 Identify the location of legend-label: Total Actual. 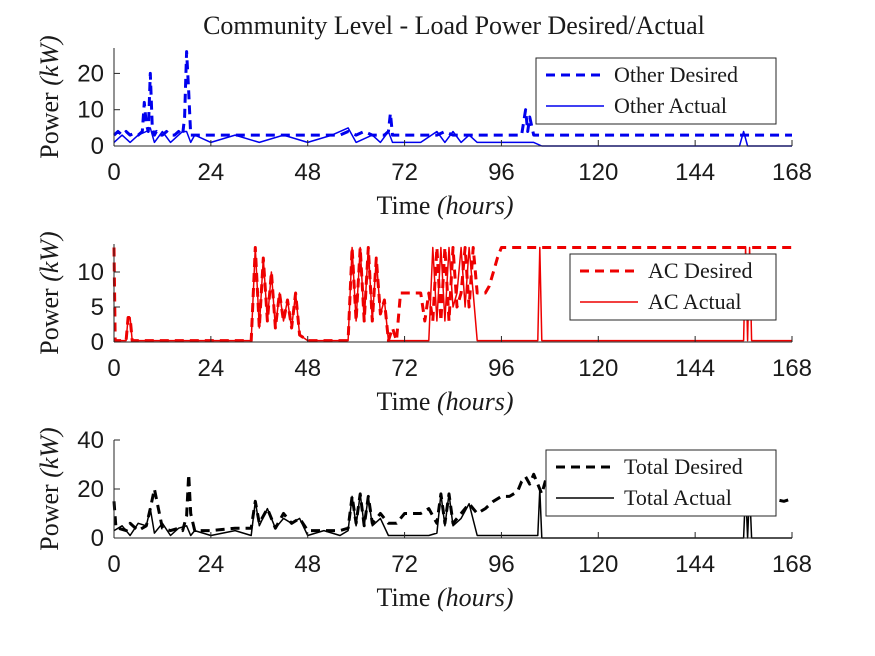
(678, 497).